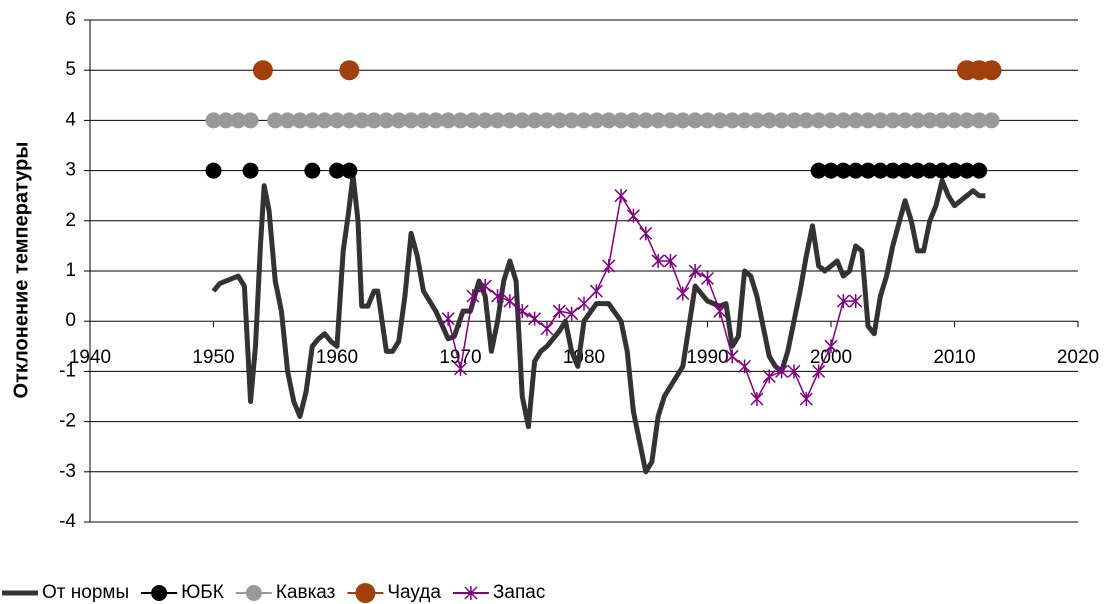 This screenshot has width=1110, height=604. What do you see at coordinates (954, 357) in the screenshot?
I see `x-tick-label: 2010` at bounding box center [954, 357].